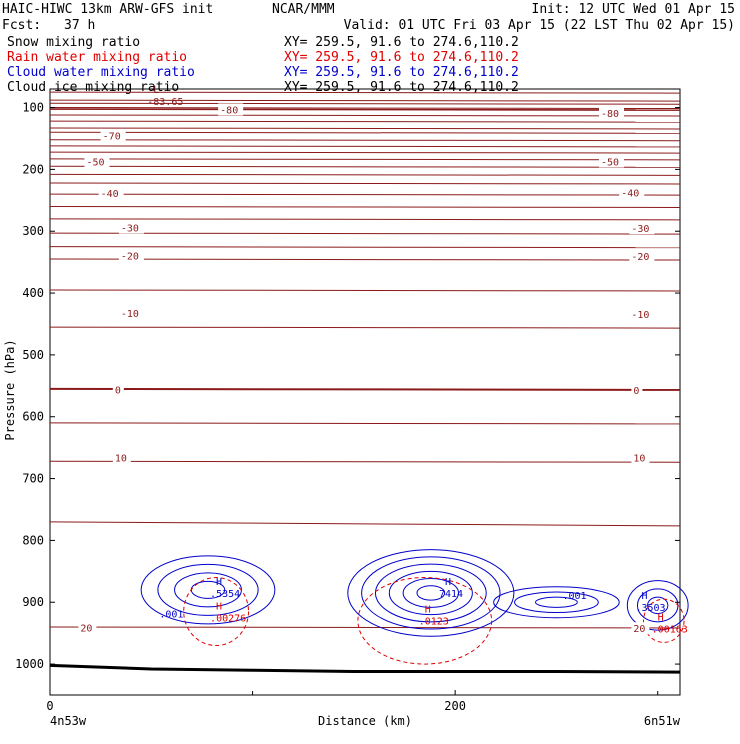  What do you see at coordinates (101, 72) in the screenshot?
I see `field-name: Cloud water mixing ratio` at bounding box center [101, 72].